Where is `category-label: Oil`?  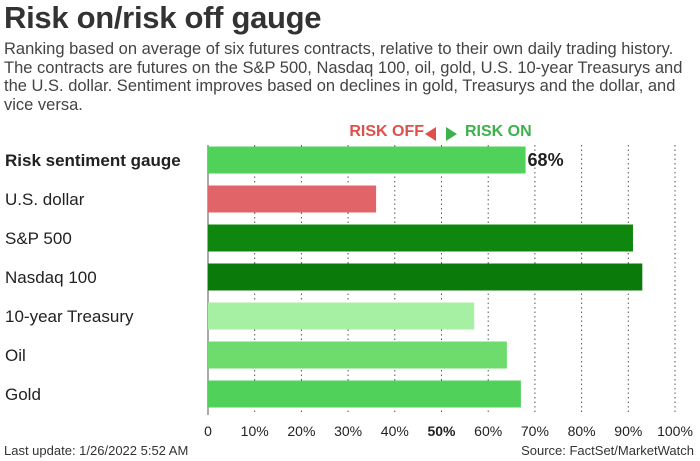 category-label: Oil is located at coordinates (15, 355).